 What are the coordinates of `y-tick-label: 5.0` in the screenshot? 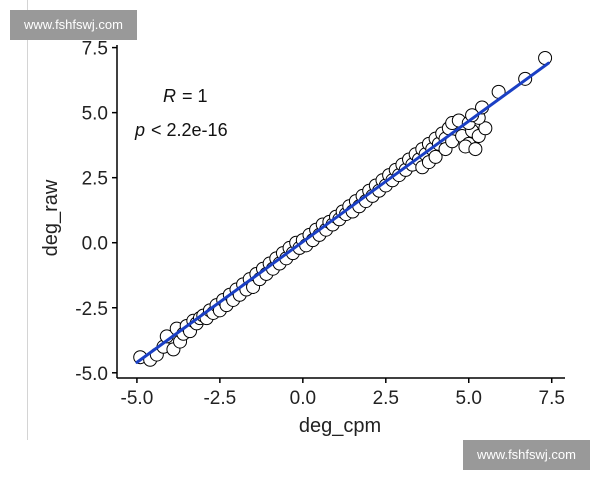 It's located at (95, 114).